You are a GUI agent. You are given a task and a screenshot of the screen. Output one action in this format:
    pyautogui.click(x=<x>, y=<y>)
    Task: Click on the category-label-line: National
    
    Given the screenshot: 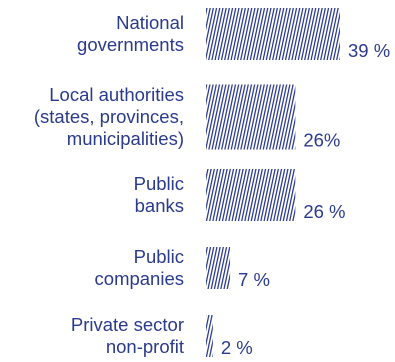 What is the action you would take?
    pyautogui.click(x=150, y=22)
    